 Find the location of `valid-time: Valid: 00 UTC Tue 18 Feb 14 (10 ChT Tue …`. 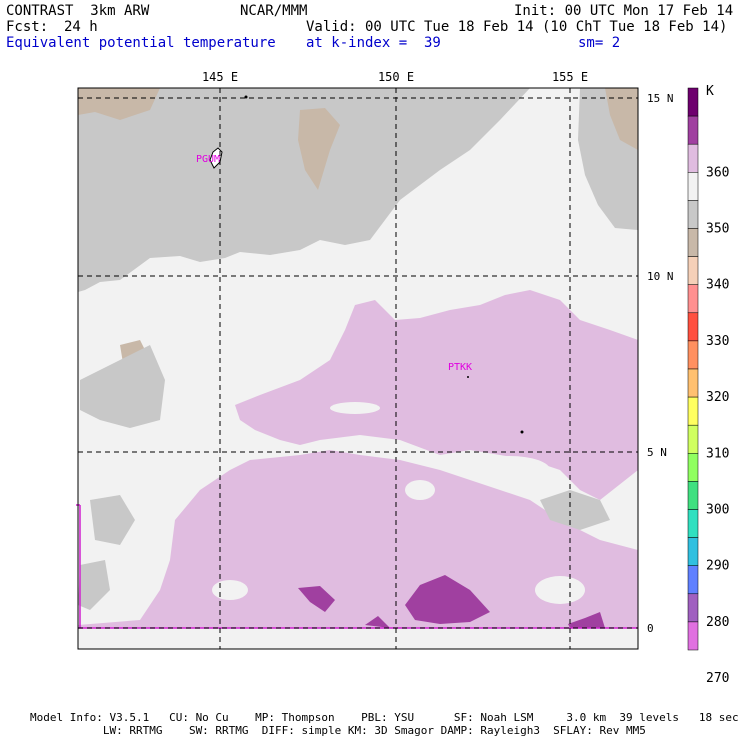

valid-time: Valid: 00 UTC Tue 18 Feb 14 (10 ChT Tue … is located at coordinates (517, 27).